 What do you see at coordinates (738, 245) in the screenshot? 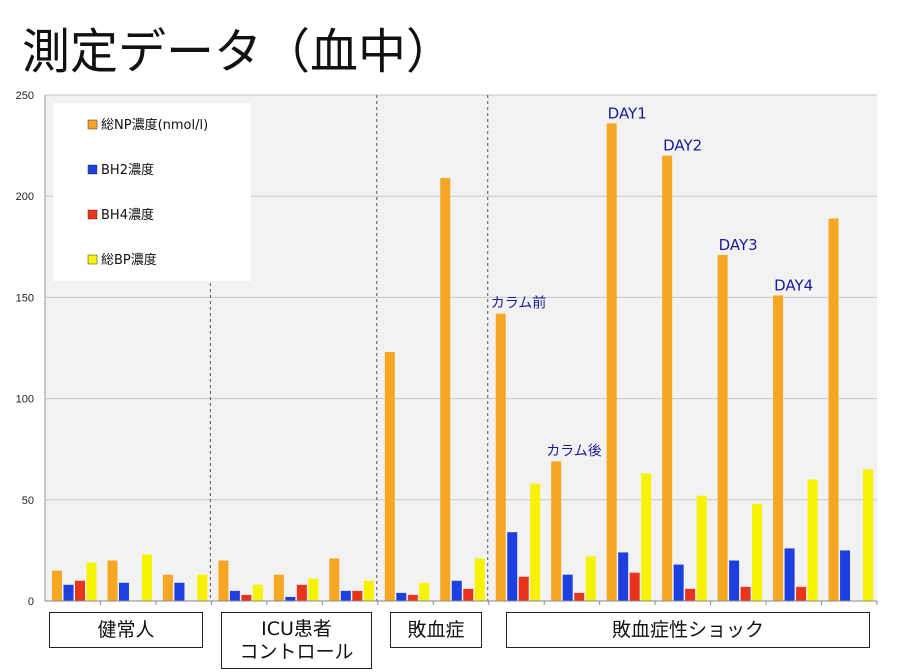
I see `annotation-label: DAY3` at bounding box center [738, 245].